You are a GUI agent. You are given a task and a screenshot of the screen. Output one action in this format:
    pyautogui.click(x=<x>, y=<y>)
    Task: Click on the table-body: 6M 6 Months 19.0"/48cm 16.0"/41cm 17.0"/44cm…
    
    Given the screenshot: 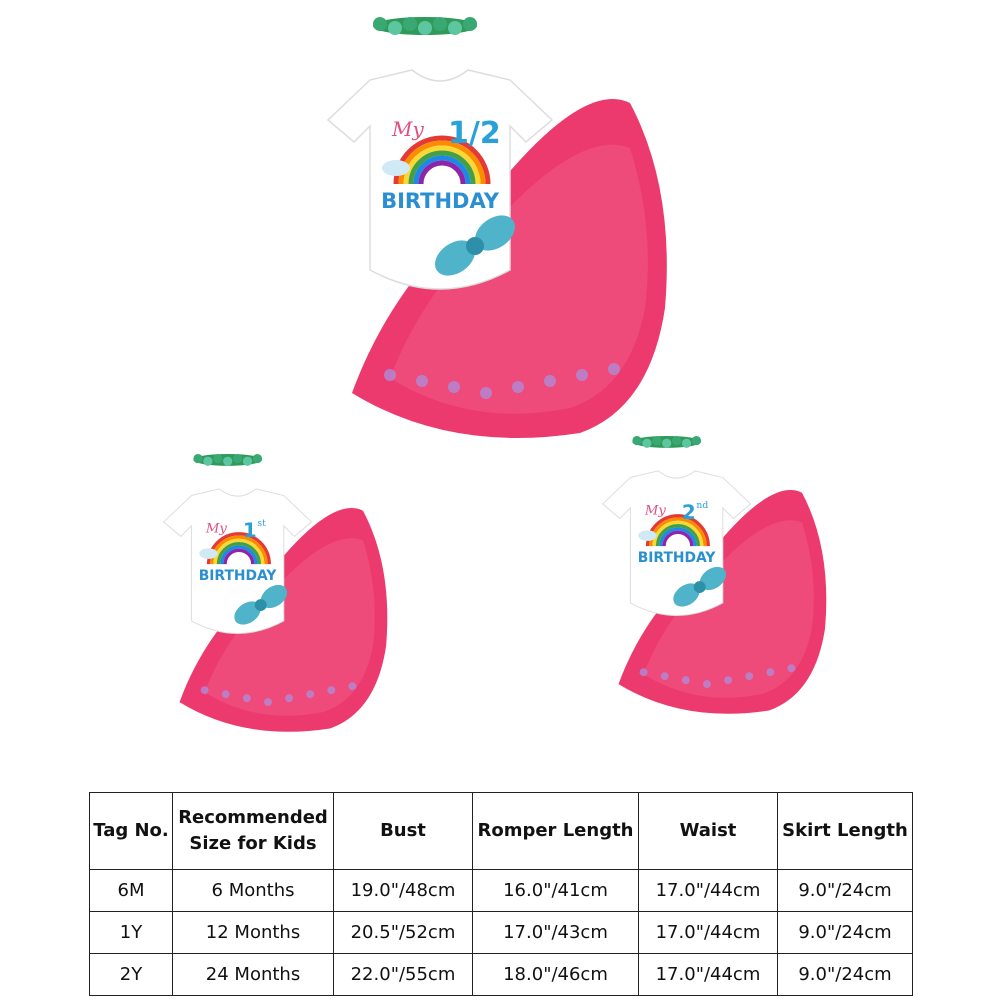 What is the action you would take?
    pyautogui.click(x=501, y=932)
    